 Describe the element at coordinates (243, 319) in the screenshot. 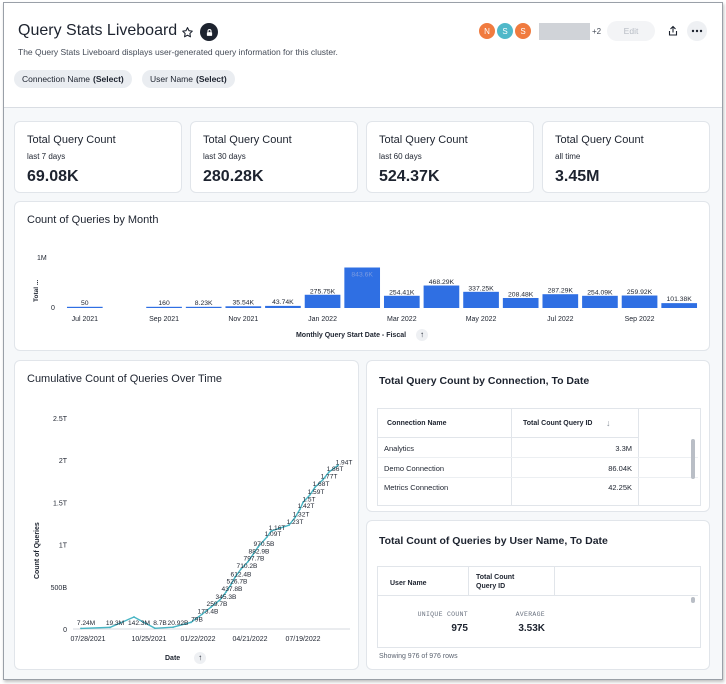

I see `x-tick-label: Nov 2021` at that location.